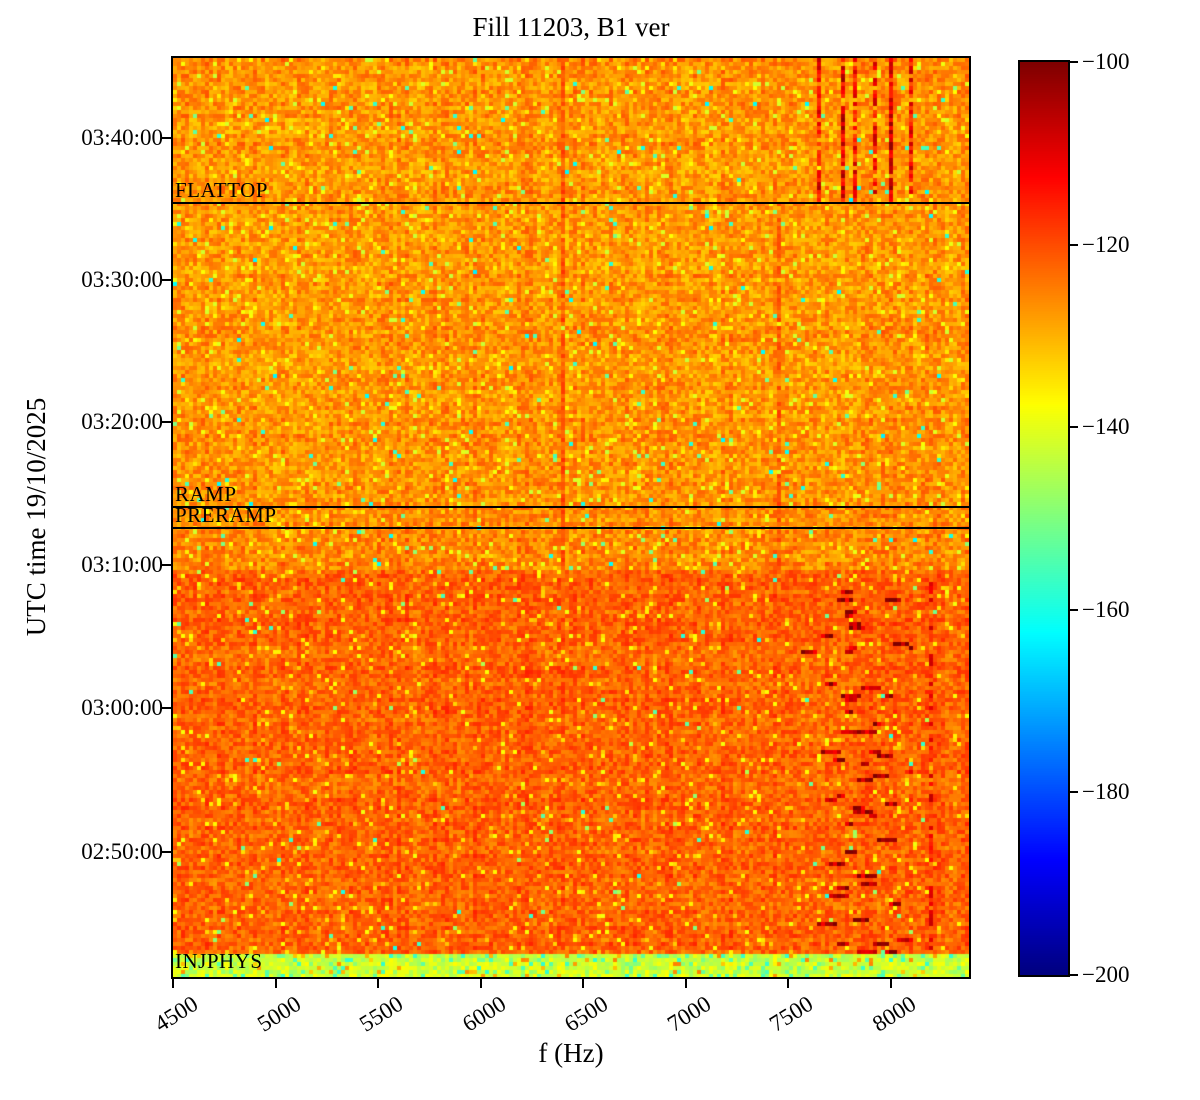 This screenshot has width=1200, height=1100. What do you see at coordinates (571, 27) in the screenshot?
I see `chart-title: Fill 11203, B1 ver` at bounding box center [571, 27].